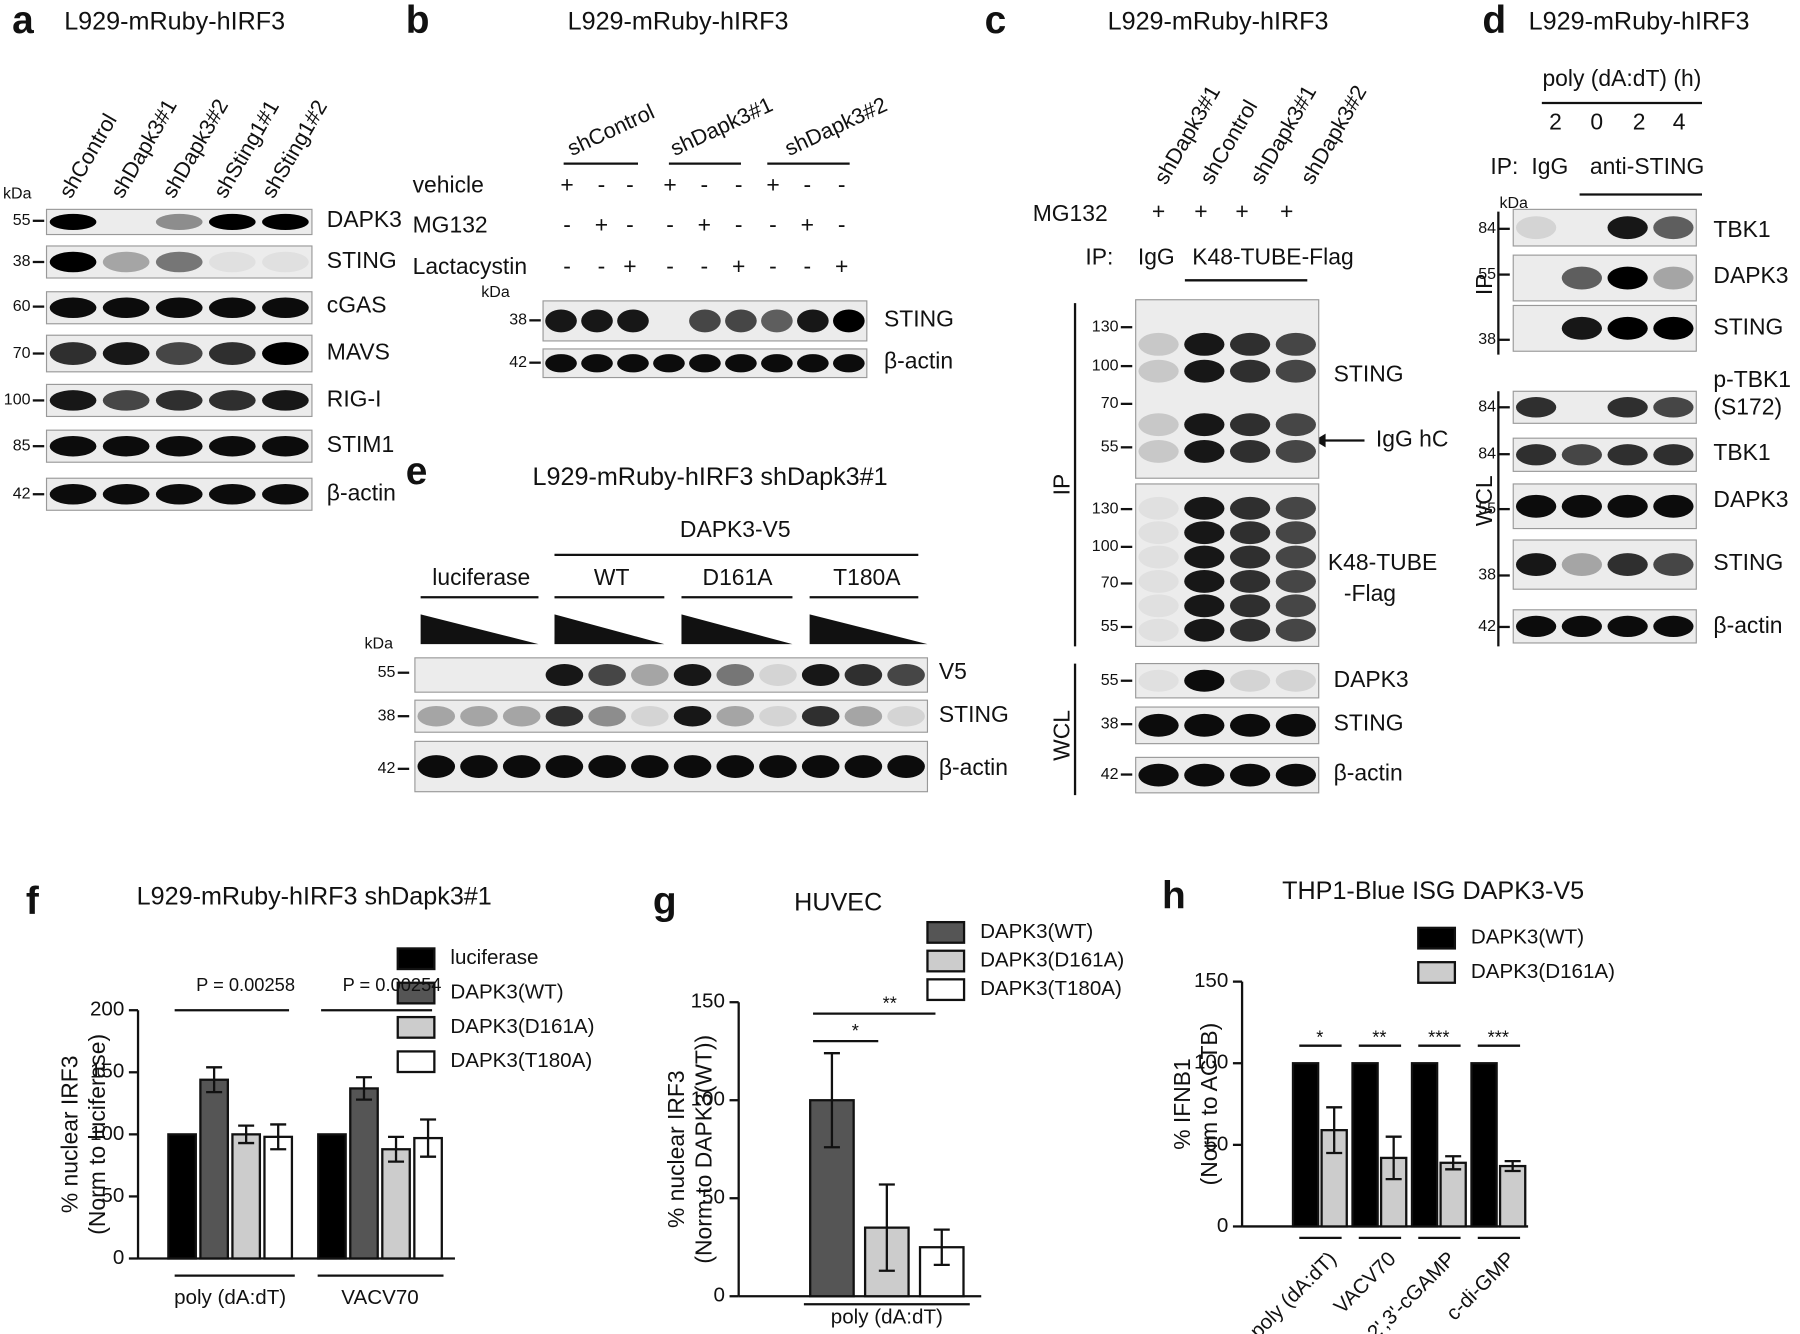 The width and height of the screenshot is (1800, 1334). I want to click on y-tick-label: 200, so click(107, 1009).